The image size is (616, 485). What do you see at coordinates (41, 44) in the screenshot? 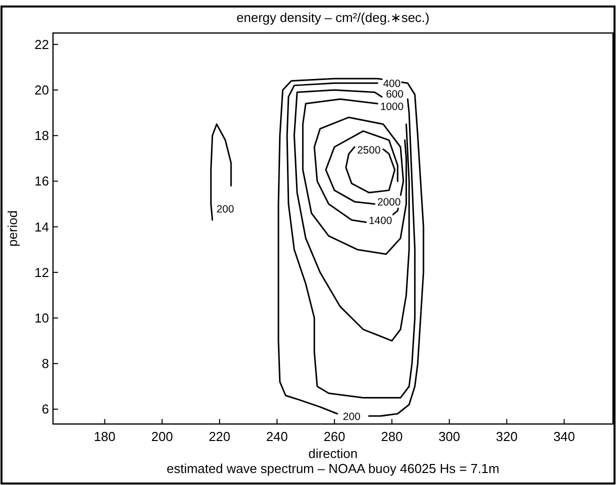
I see `y-tick-label: 22` at bounding box center [41, 44].